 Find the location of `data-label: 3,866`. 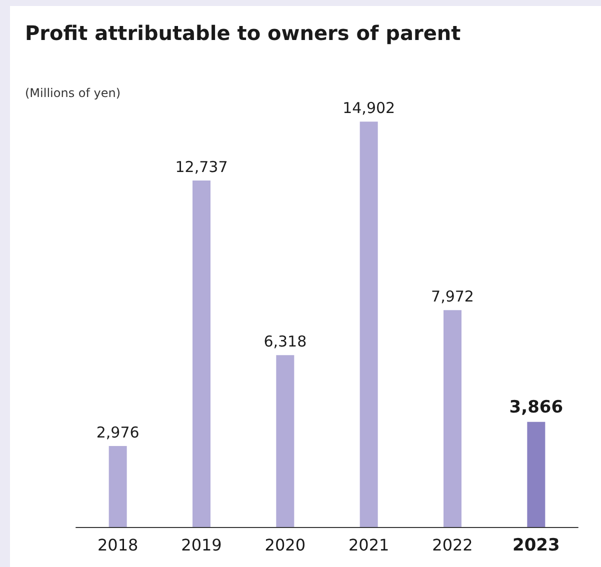

data-label: 3,866 is located at coordinates (536, 407).